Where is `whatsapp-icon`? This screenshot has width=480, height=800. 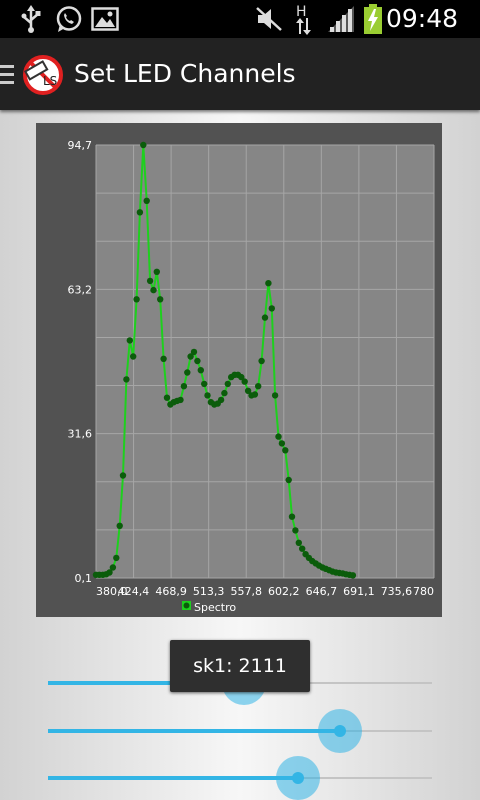
whatsapp-icon is located at coordinates (69, 19).